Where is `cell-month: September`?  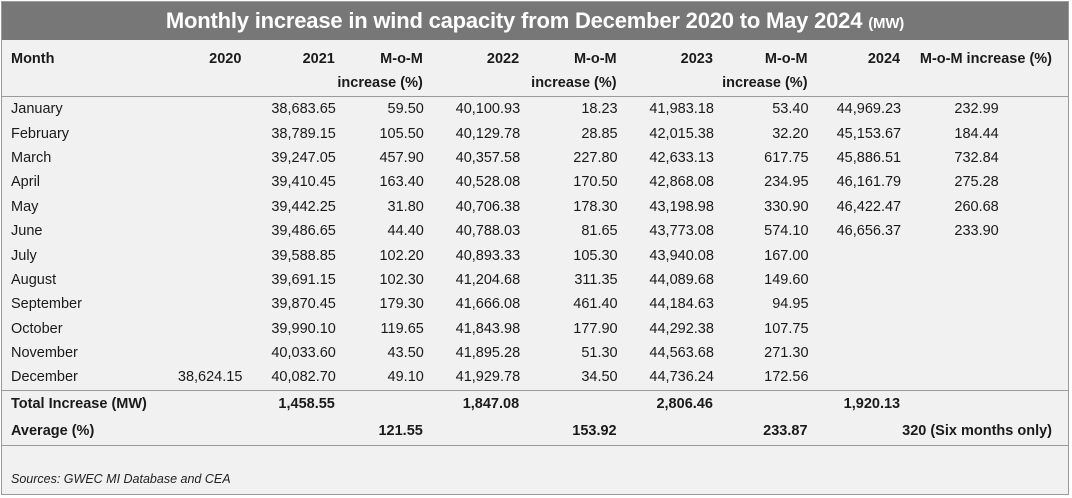 cell-month: September is located at coordinates (46, 304).